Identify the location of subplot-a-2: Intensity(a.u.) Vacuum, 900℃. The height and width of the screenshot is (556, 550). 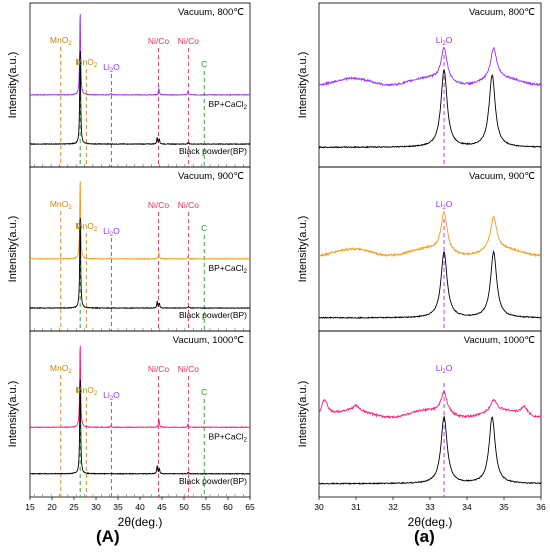
(419, 249).